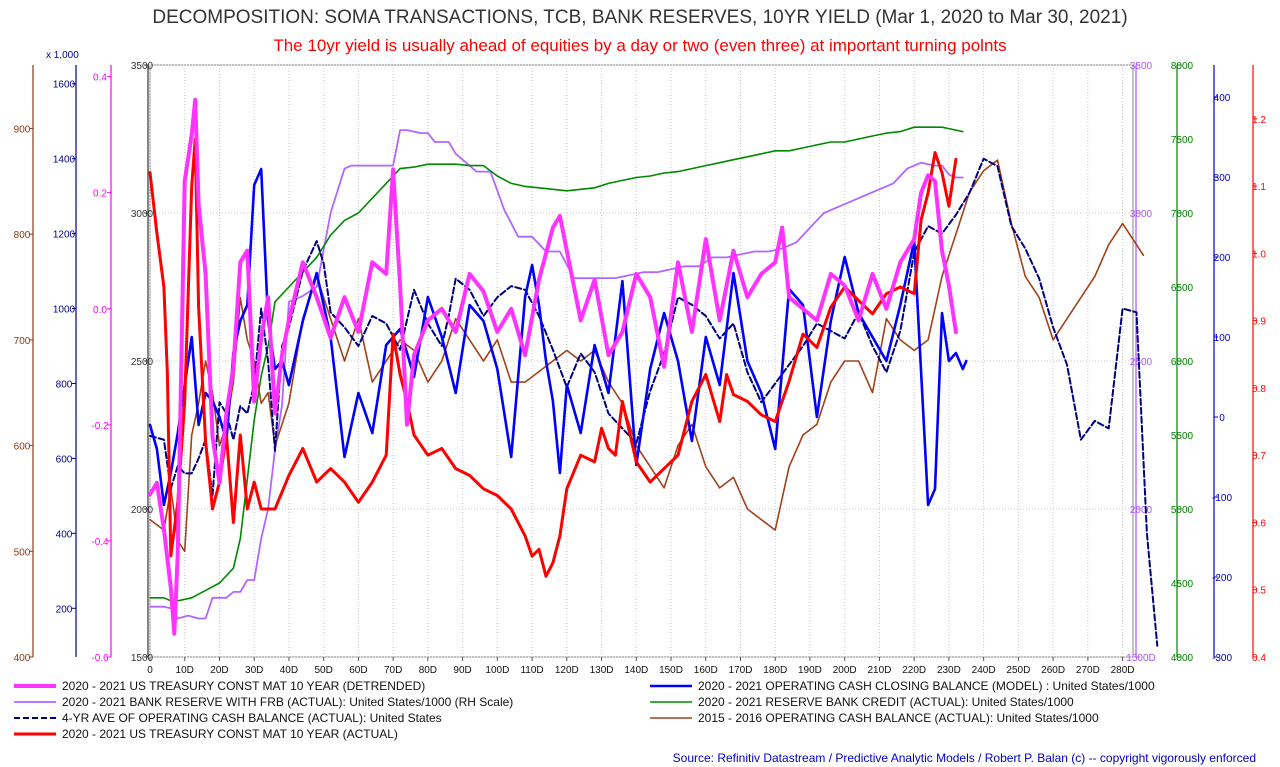 The image size is (1280, 767). I want to click on y-tick-label: 0, so click(1222, 418).